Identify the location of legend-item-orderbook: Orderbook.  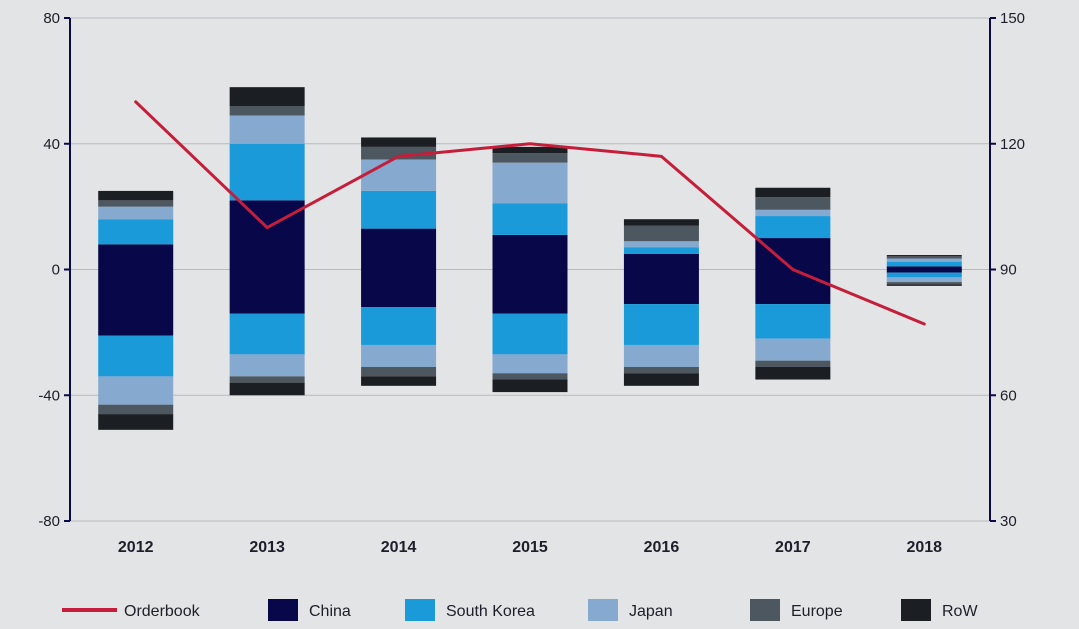
(131, 611).